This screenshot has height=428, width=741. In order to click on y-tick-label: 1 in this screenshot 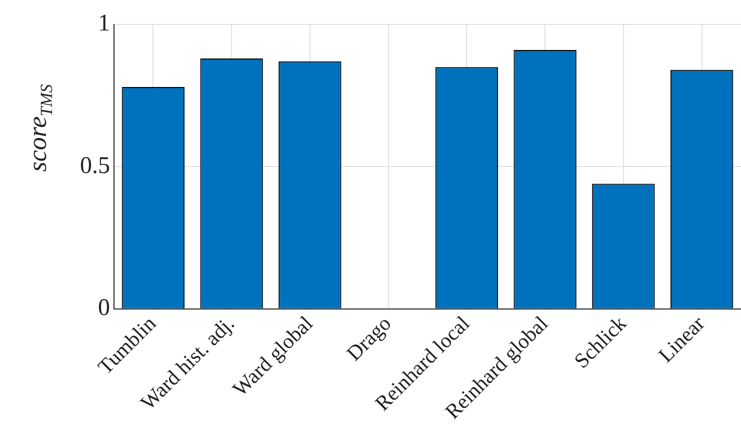, I will do `click(104, 23)`.